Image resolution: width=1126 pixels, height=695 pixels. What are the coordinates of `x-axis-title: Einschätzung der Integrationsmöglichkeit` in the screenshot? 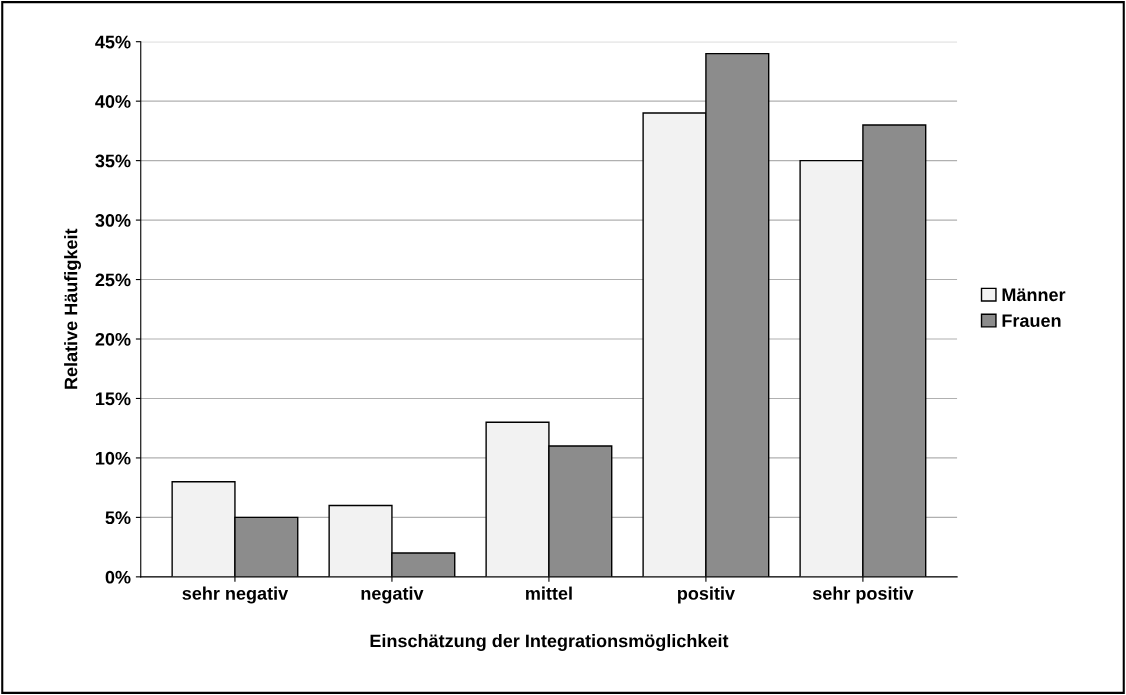 It's located at (549, 642).